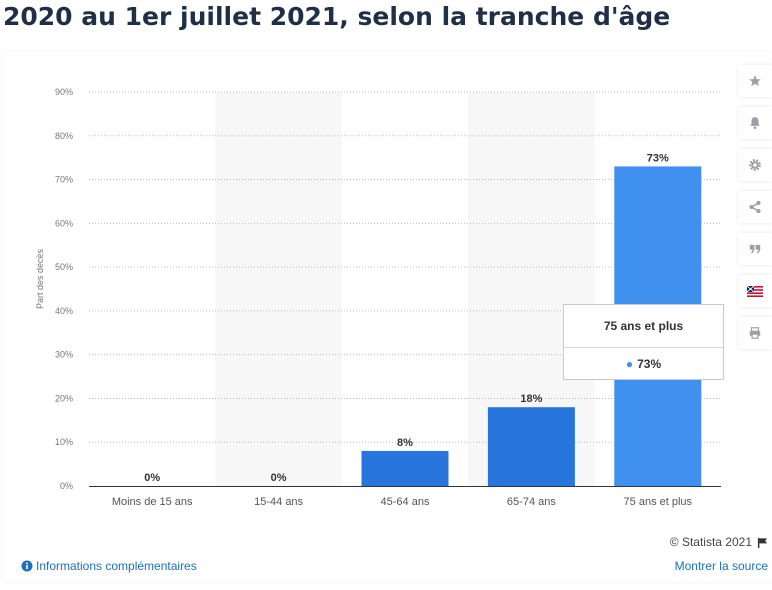  I want to click on y-tick-label: 40%, so click(64, 311).